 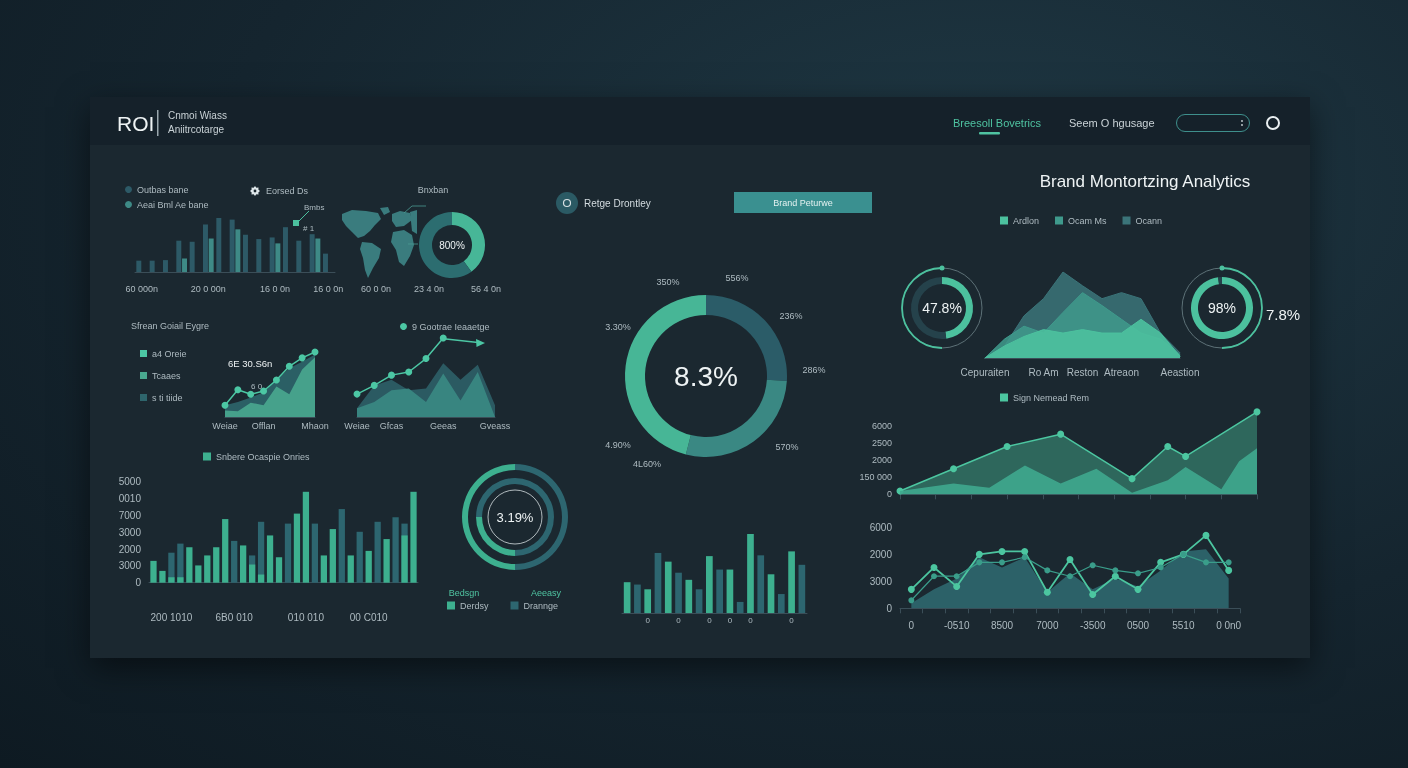 What do you see at coordinates (647, 464) in the screenshot?
I see `text: 4L60%` at bounding box center [647, 464].